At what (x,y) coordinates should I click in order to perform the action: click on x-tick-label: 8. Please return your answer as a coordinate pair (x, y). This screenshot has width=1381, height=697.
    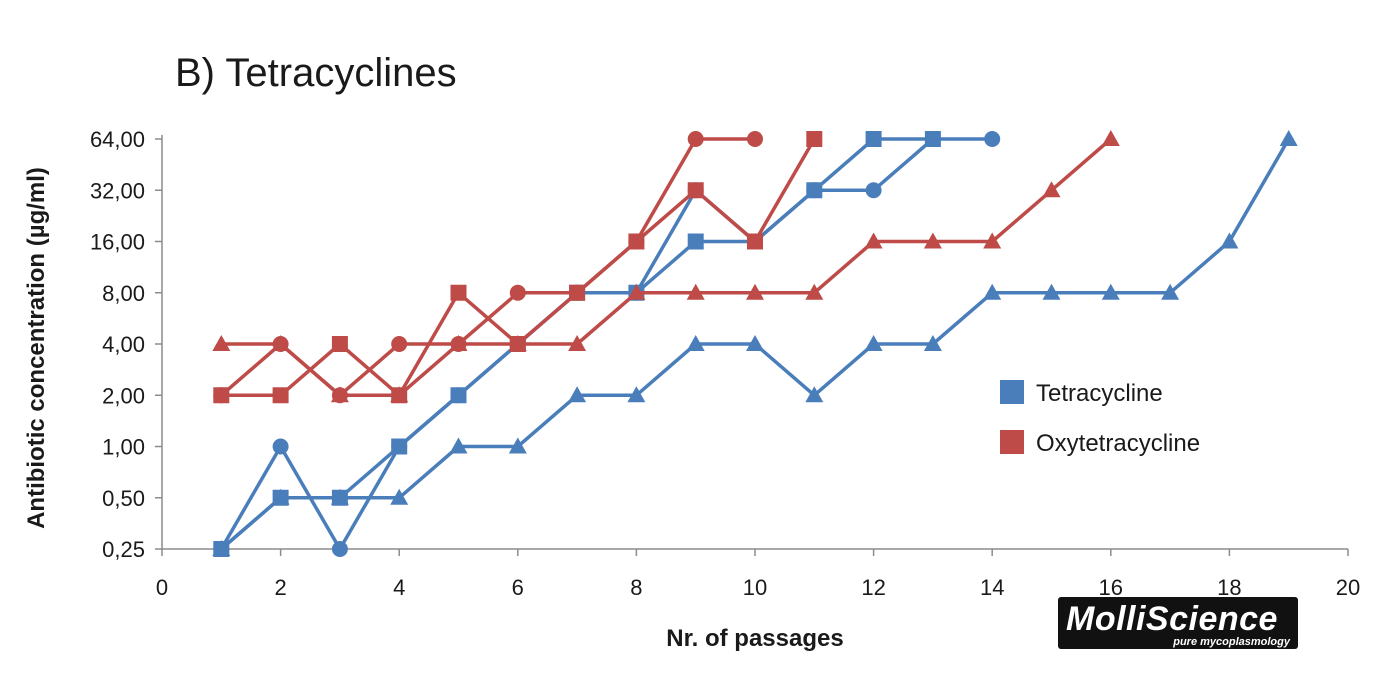
    Looking at the image, I should click on (636, 587).